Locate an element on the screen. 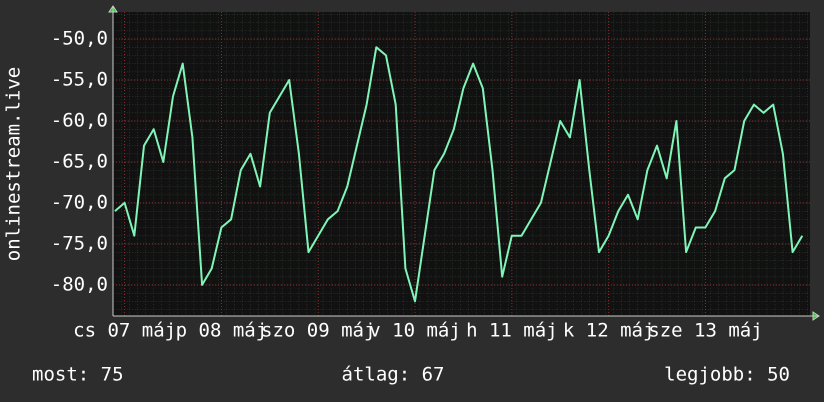 The image size is (824, 402). x-tick-label: v 10 máj is located at coordinates (415, 331).